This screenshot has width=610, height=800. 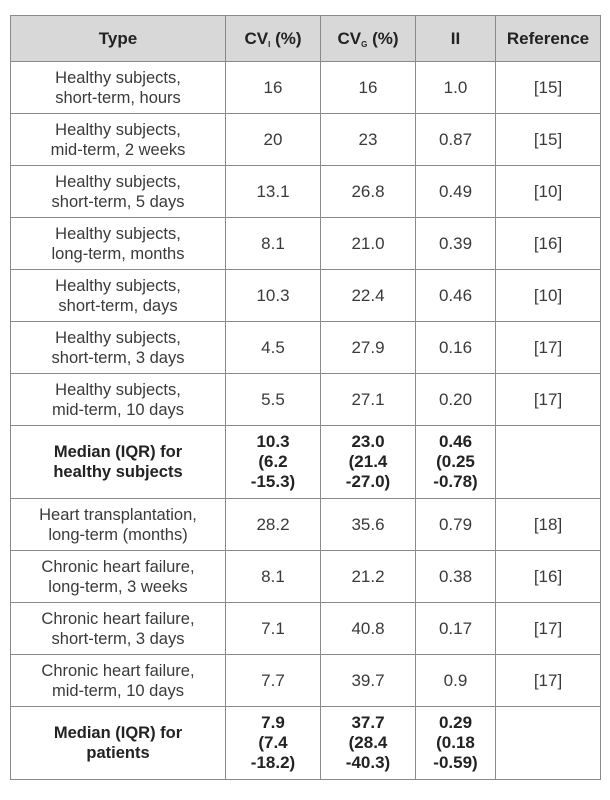 I want to click on ii-cell: 0.46, so click(x=455, y=295).